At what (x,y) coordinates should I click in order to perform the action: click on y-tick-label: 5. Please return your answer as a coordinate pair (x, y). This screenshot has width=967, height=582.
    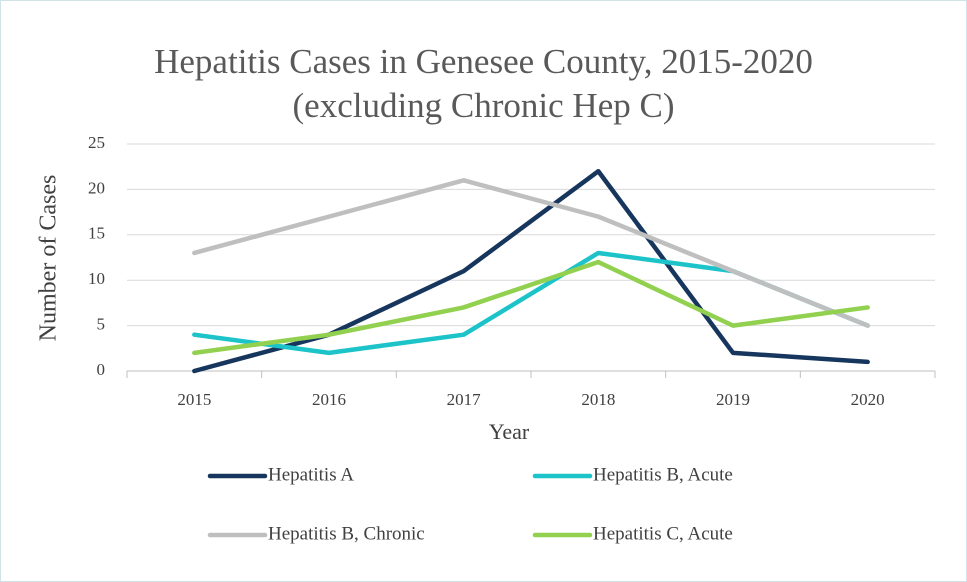
    Looking at the image, I should click on (101, 324).